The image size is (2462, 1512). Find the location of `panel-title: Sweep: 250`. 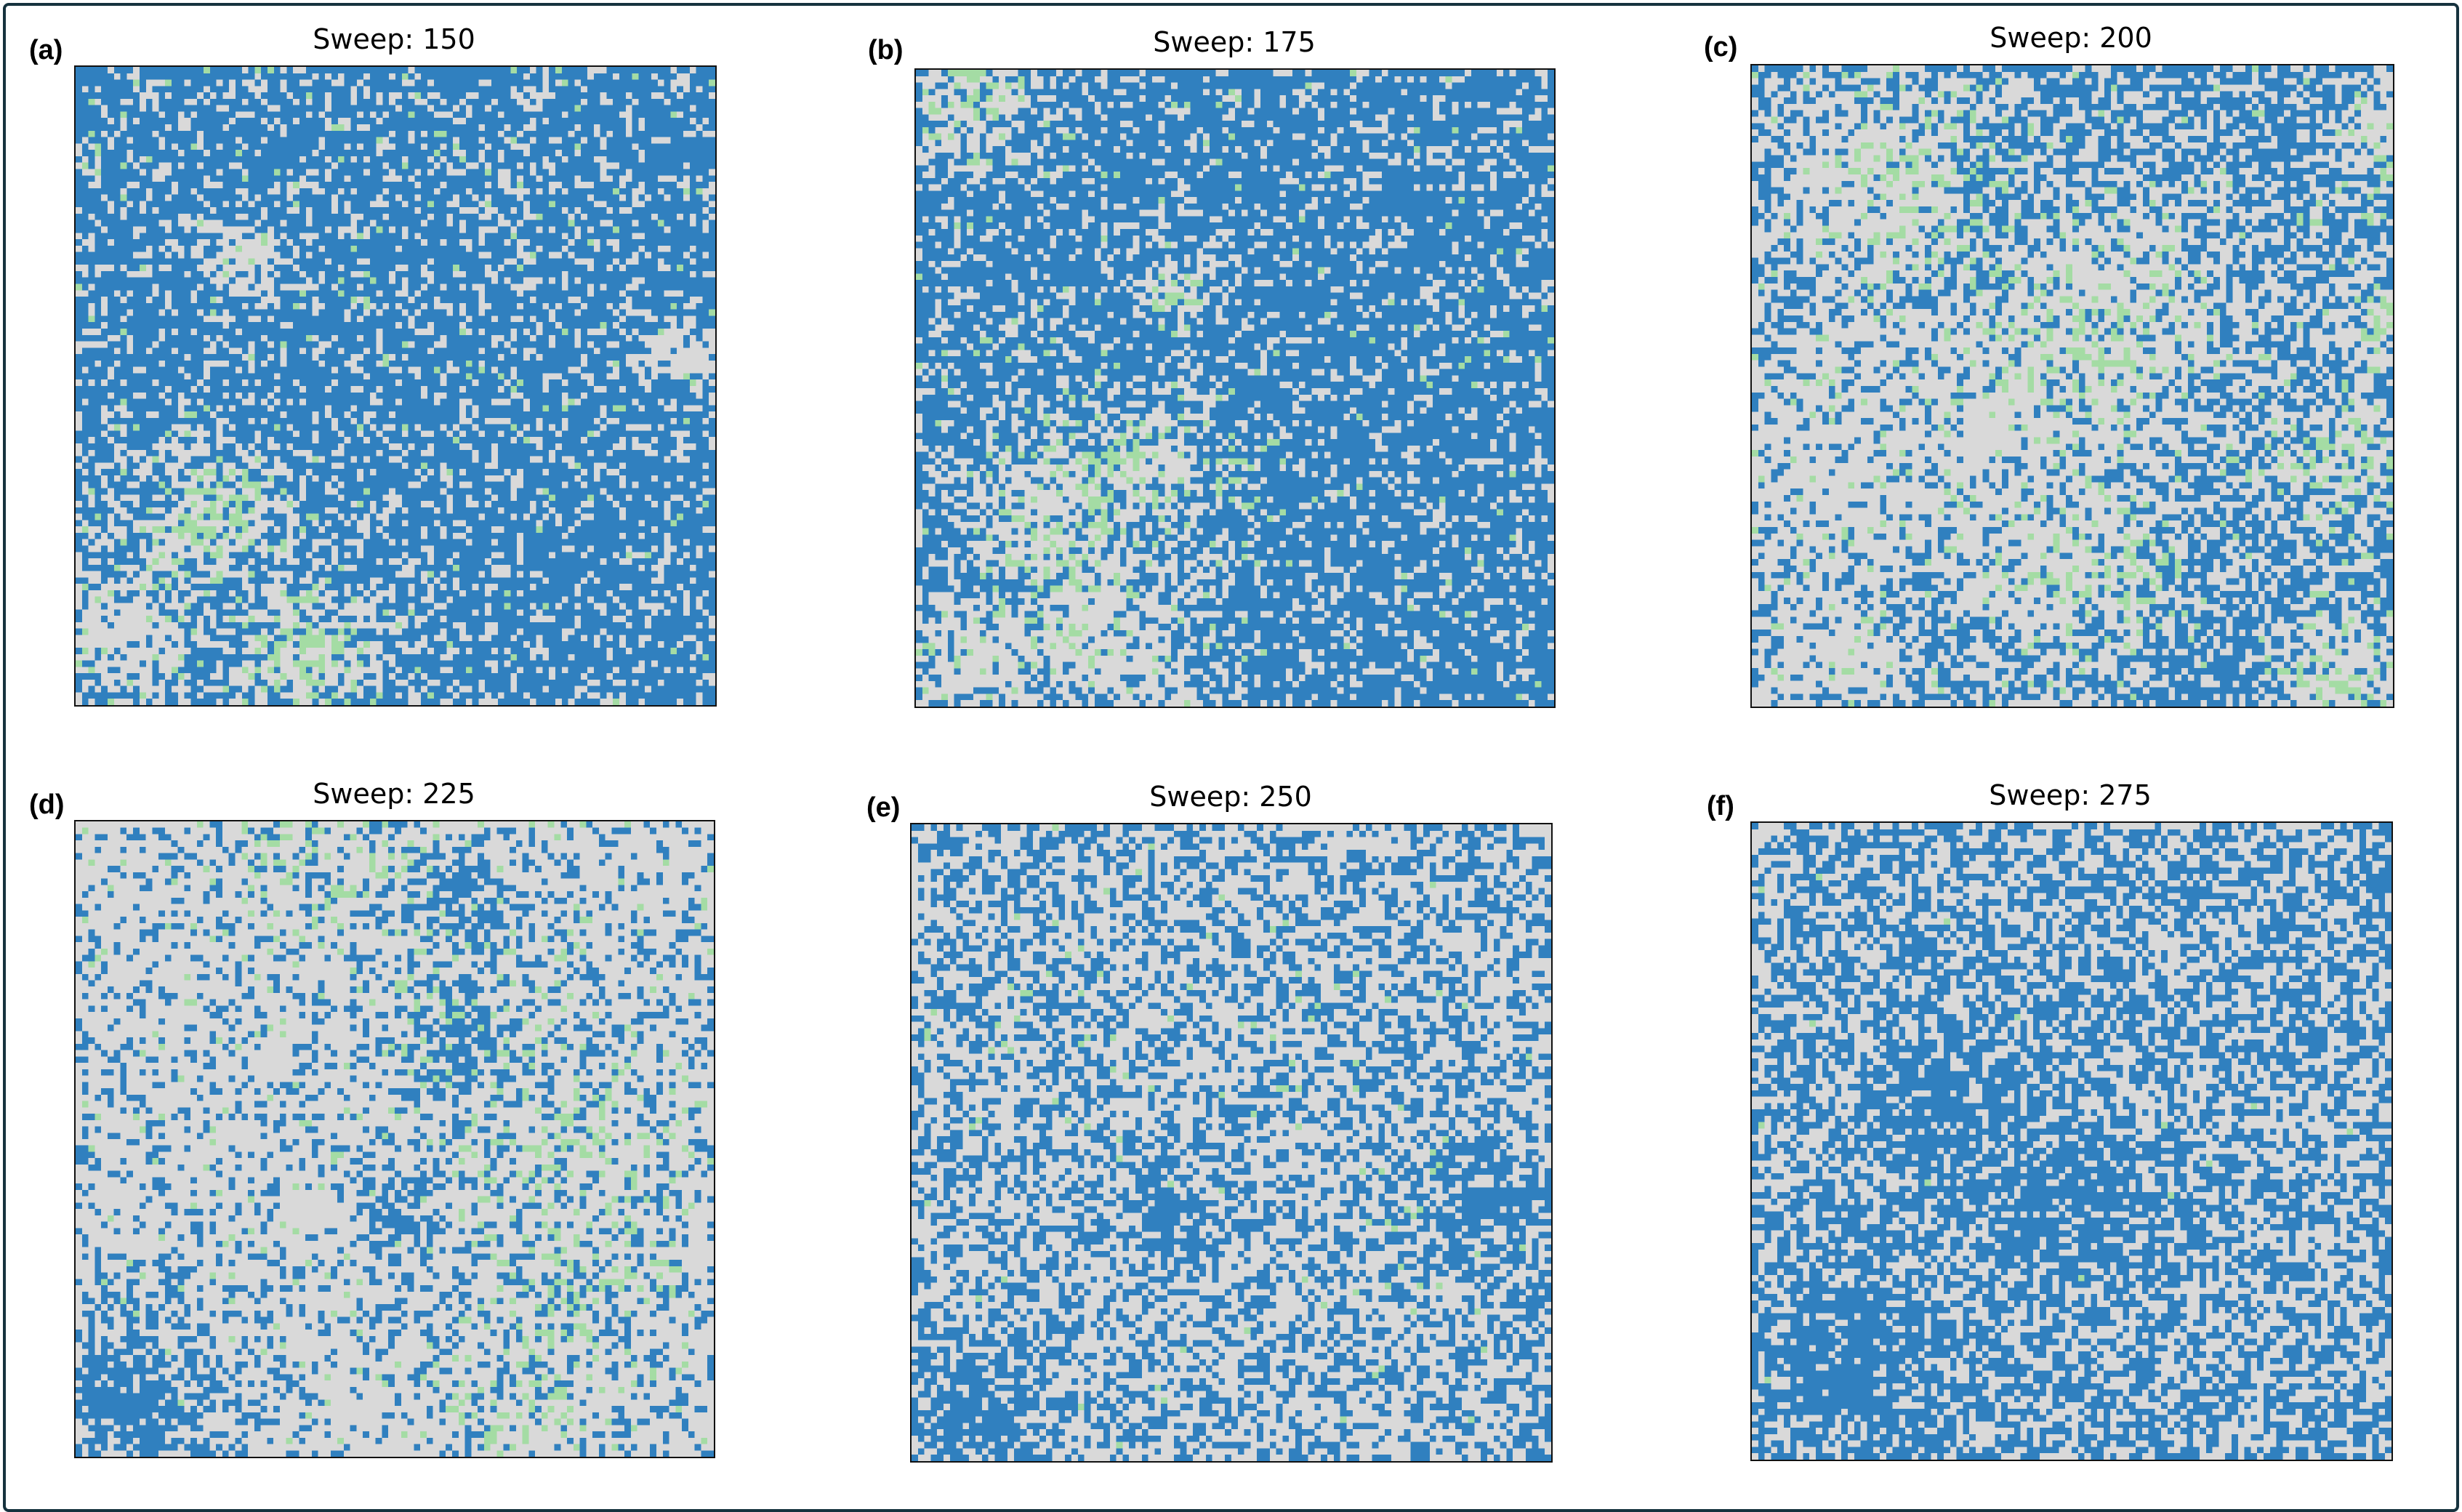

panel-title: Sweep: 250 is located at coordinates (1230, 797).